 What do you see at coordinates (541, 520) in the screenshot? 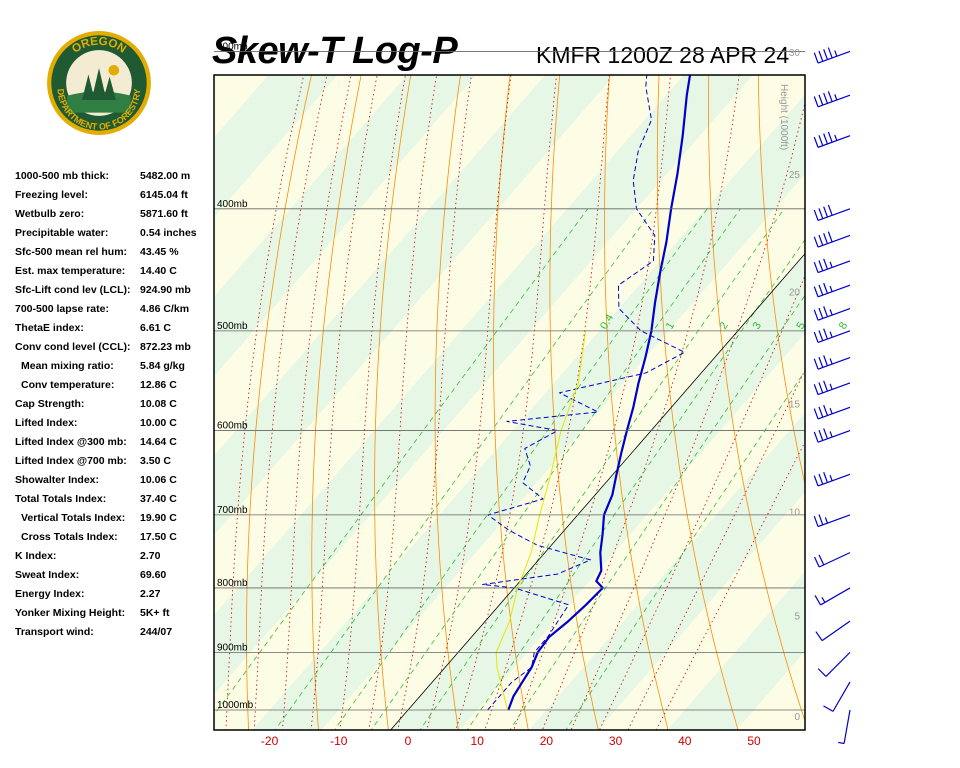
I see `parcel-trace` at bounding box center [541, 520].